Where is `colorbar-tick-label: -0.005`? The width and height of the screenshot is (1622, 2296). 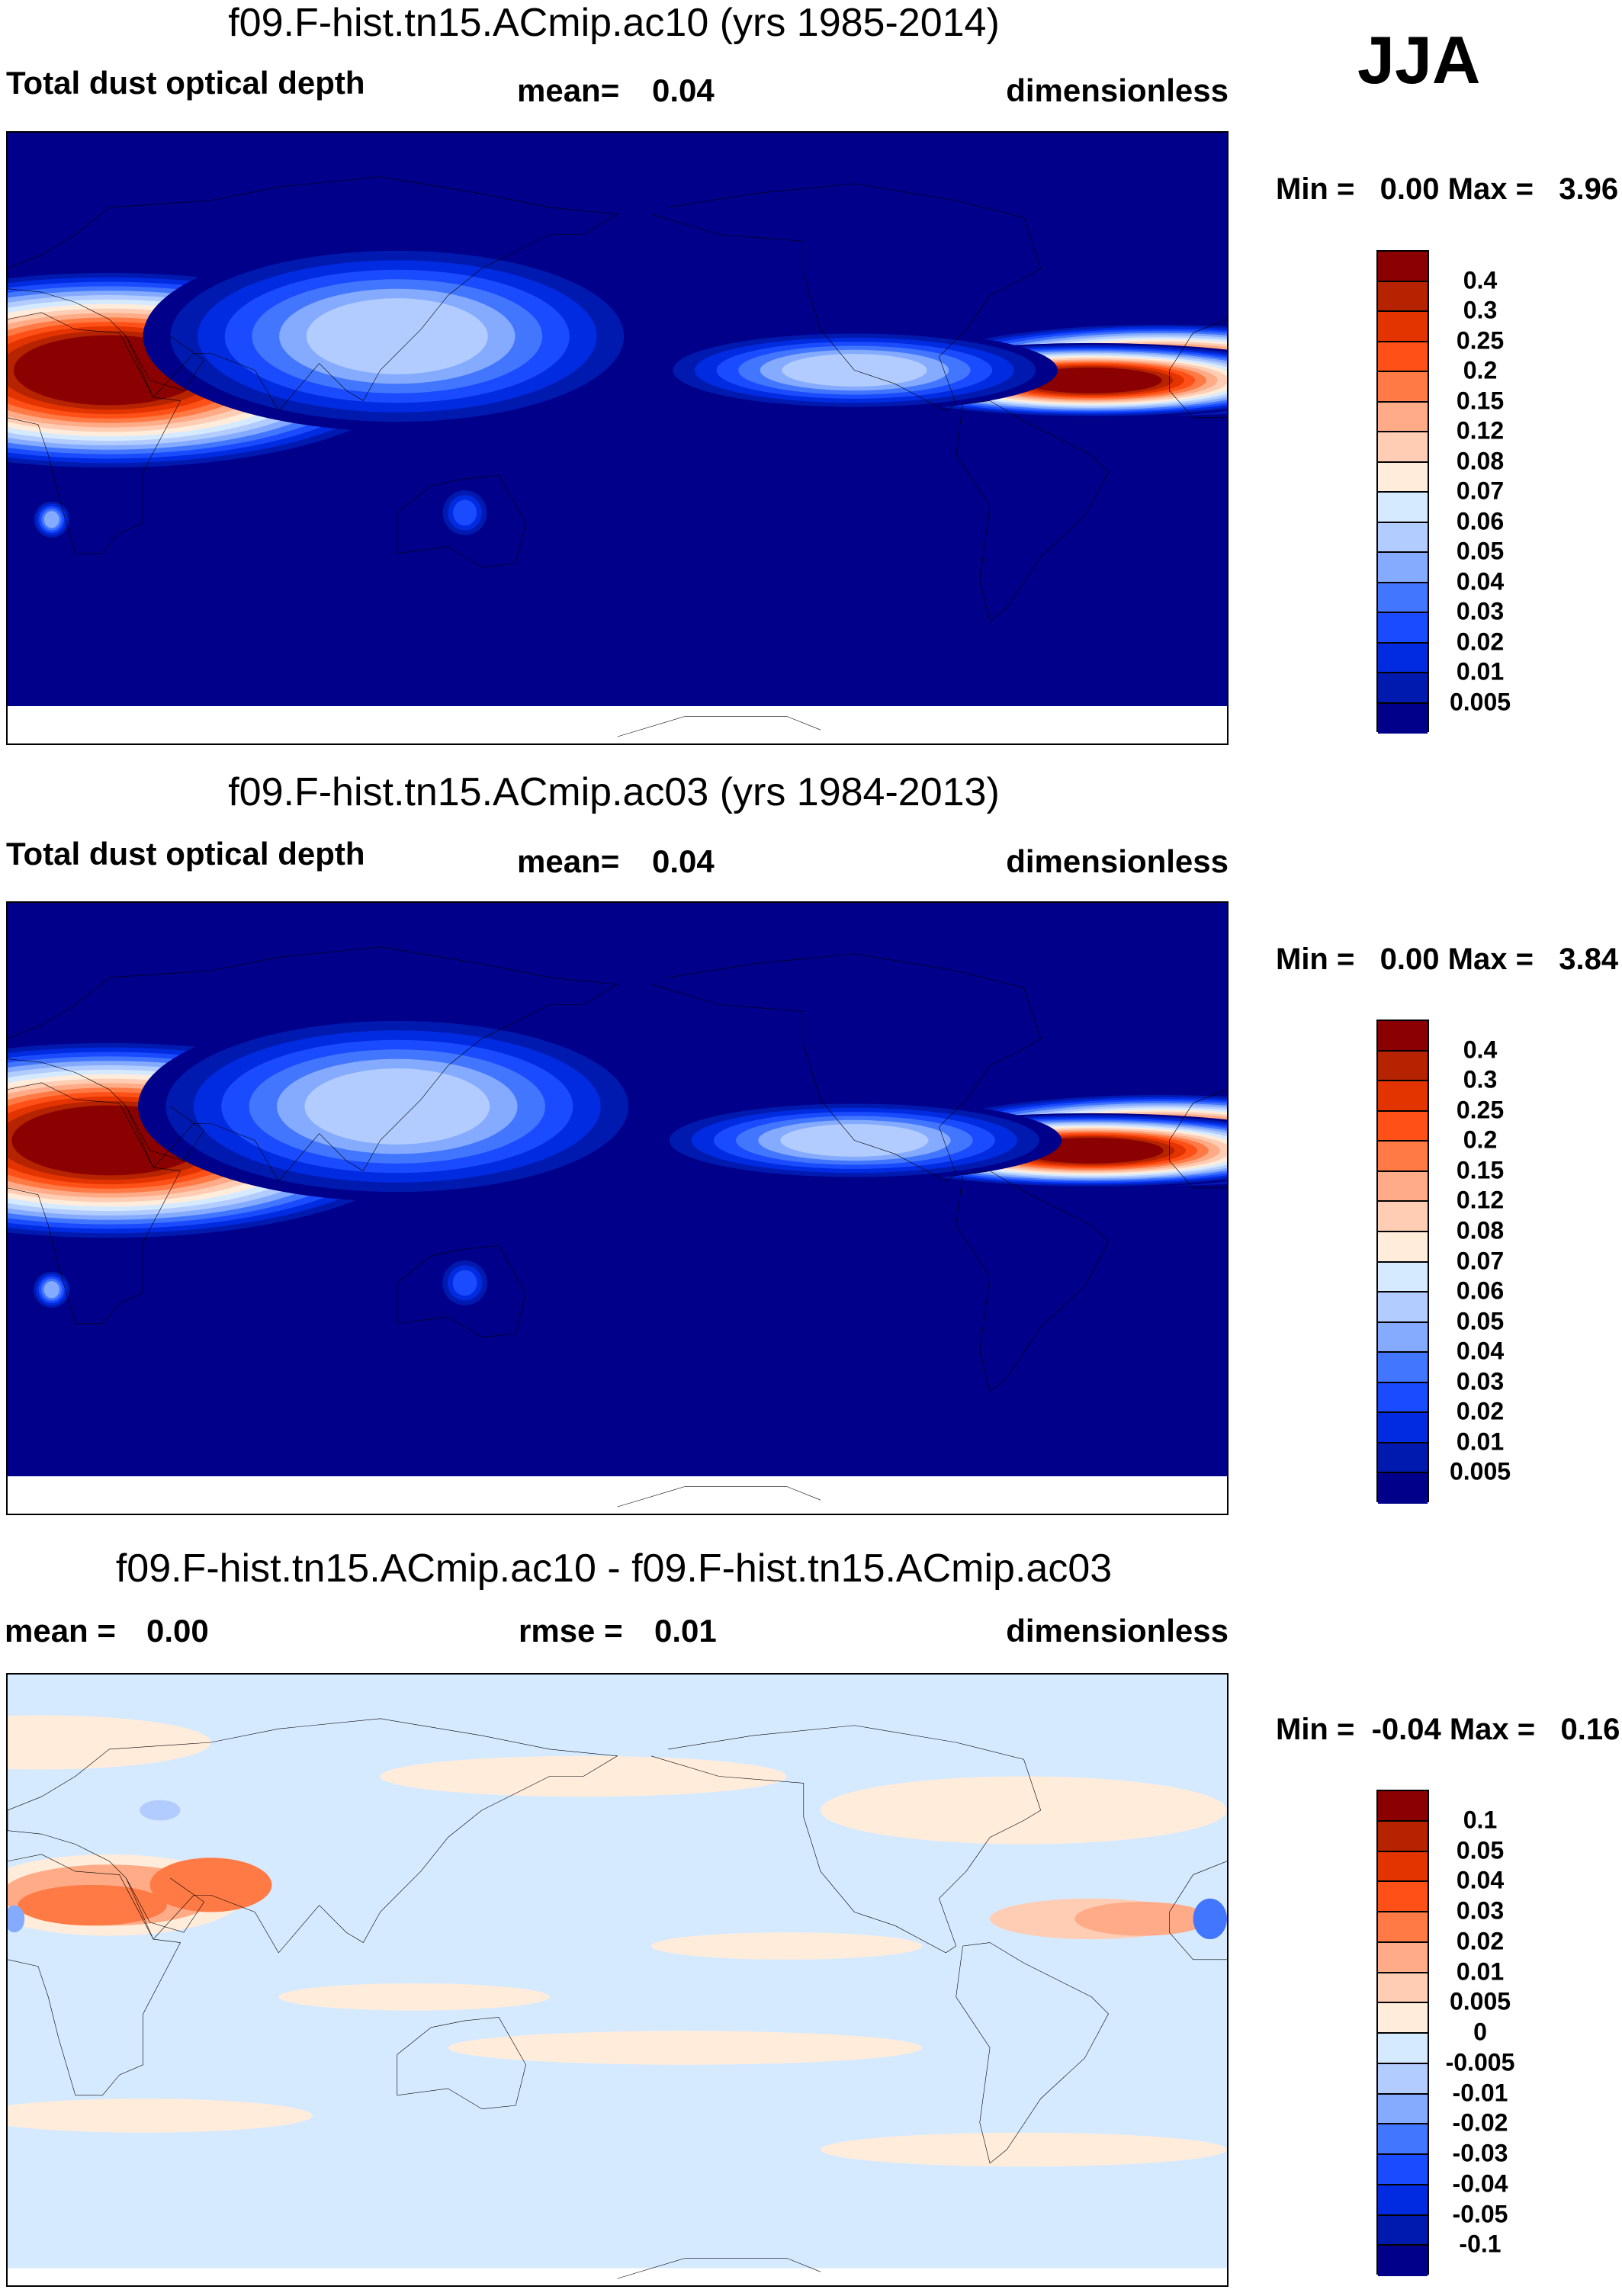 colorbar-tick-label: -0.005 is located at coordinates (1480, 2062).